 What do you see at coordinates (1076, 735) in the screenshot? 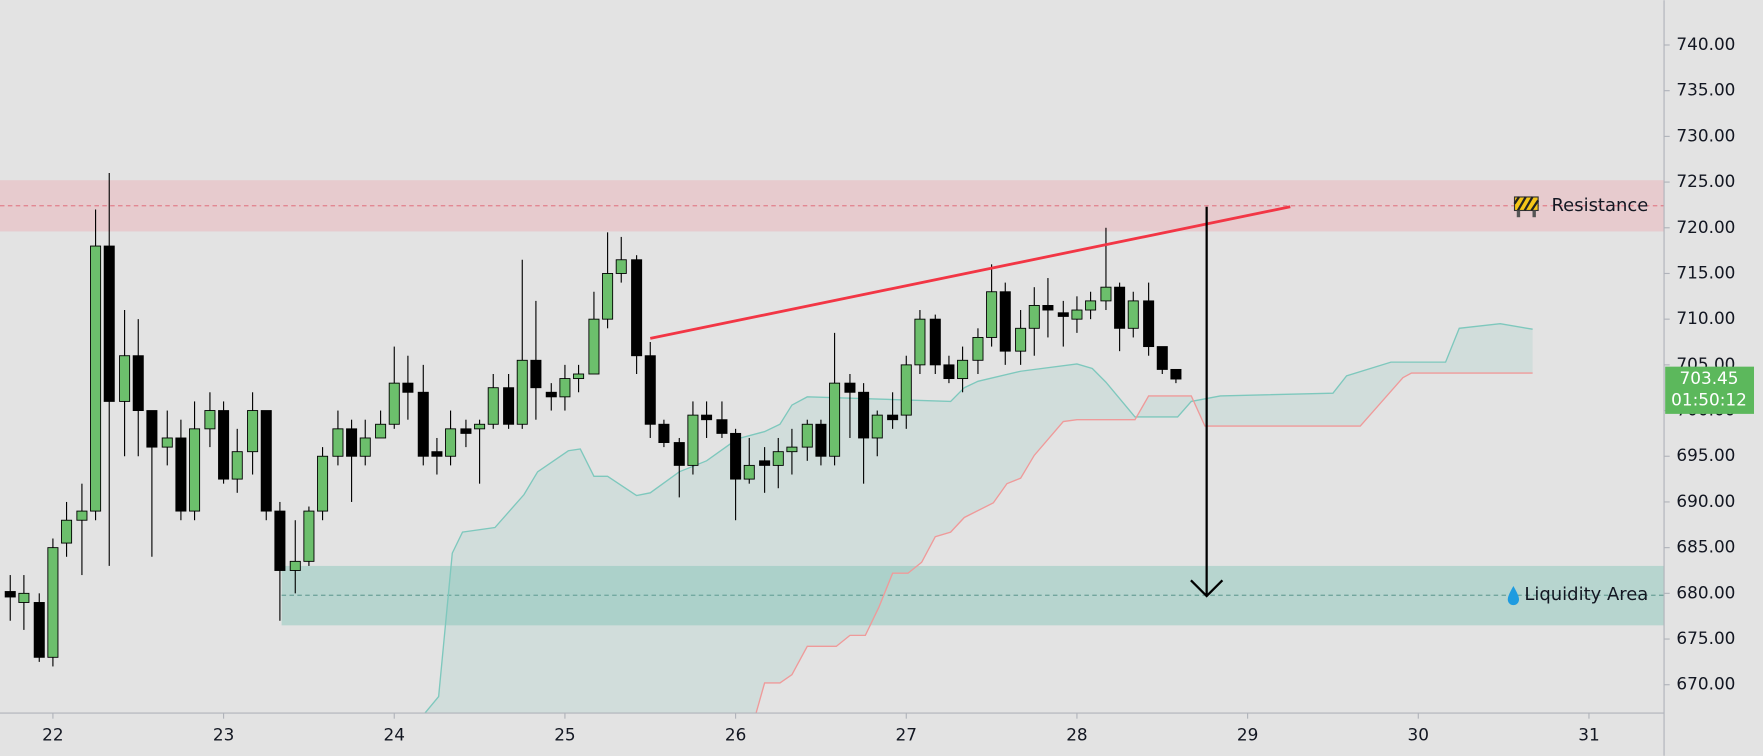
I see `x-tick-label: 28` at bounding box center [1076, 735].